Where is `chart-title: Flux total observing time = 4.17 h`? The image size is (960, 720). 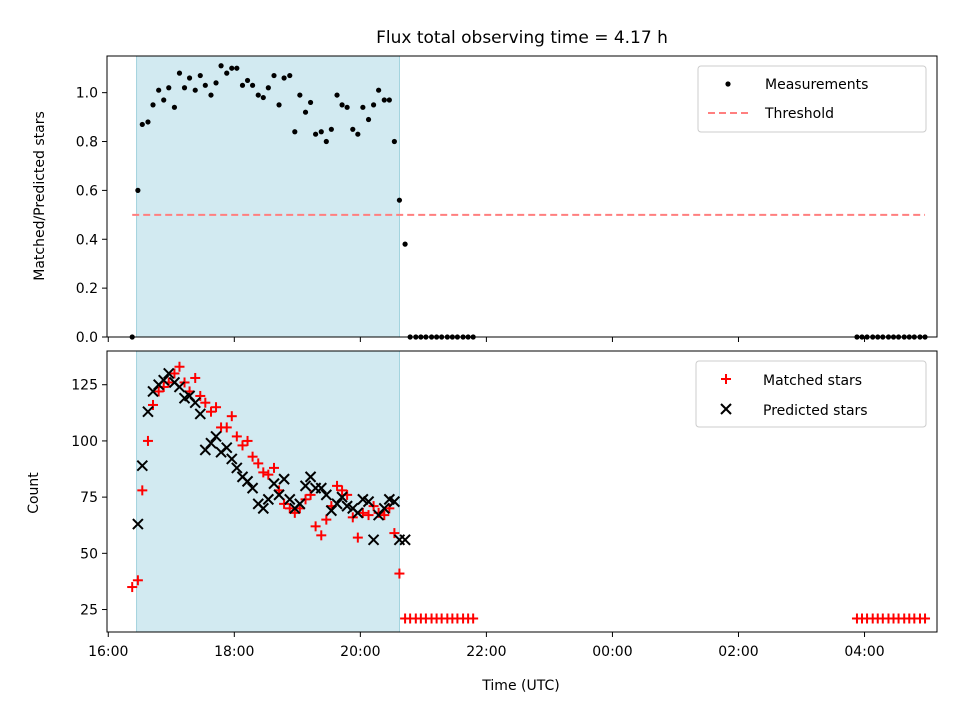
chart-title: Flux total observing time = 4.17 h is located at coordinates (522, 38).